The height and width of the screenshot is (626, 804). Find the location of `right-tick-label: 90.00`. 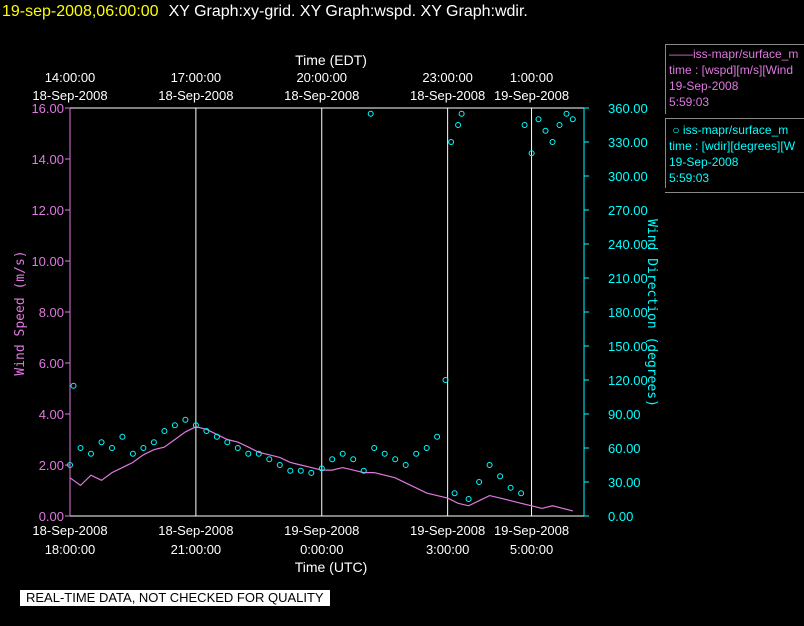

right-tick-label: 90.00 is located at coordinates (624, 414).